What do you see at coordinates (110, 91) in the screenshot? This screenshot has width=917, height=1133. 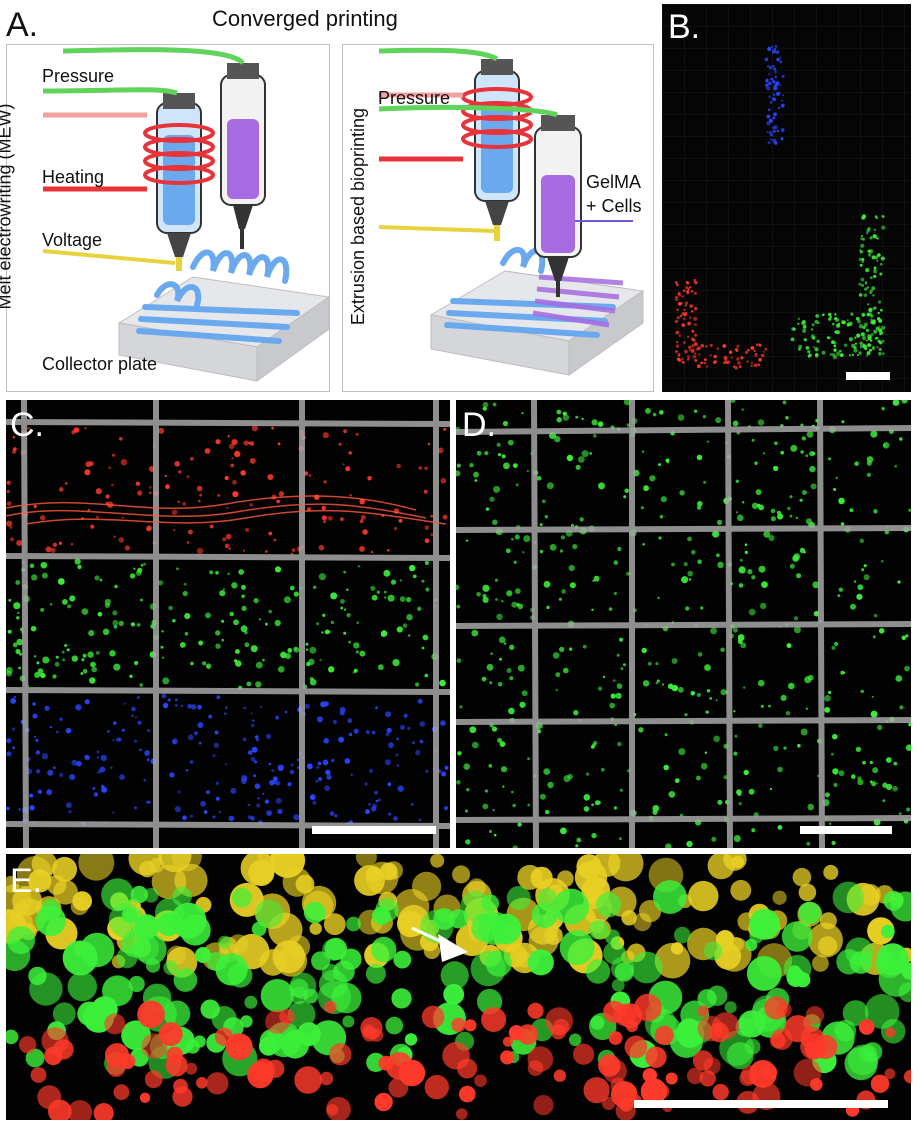 I see `pressure-line` at bounding box center [110, 91].